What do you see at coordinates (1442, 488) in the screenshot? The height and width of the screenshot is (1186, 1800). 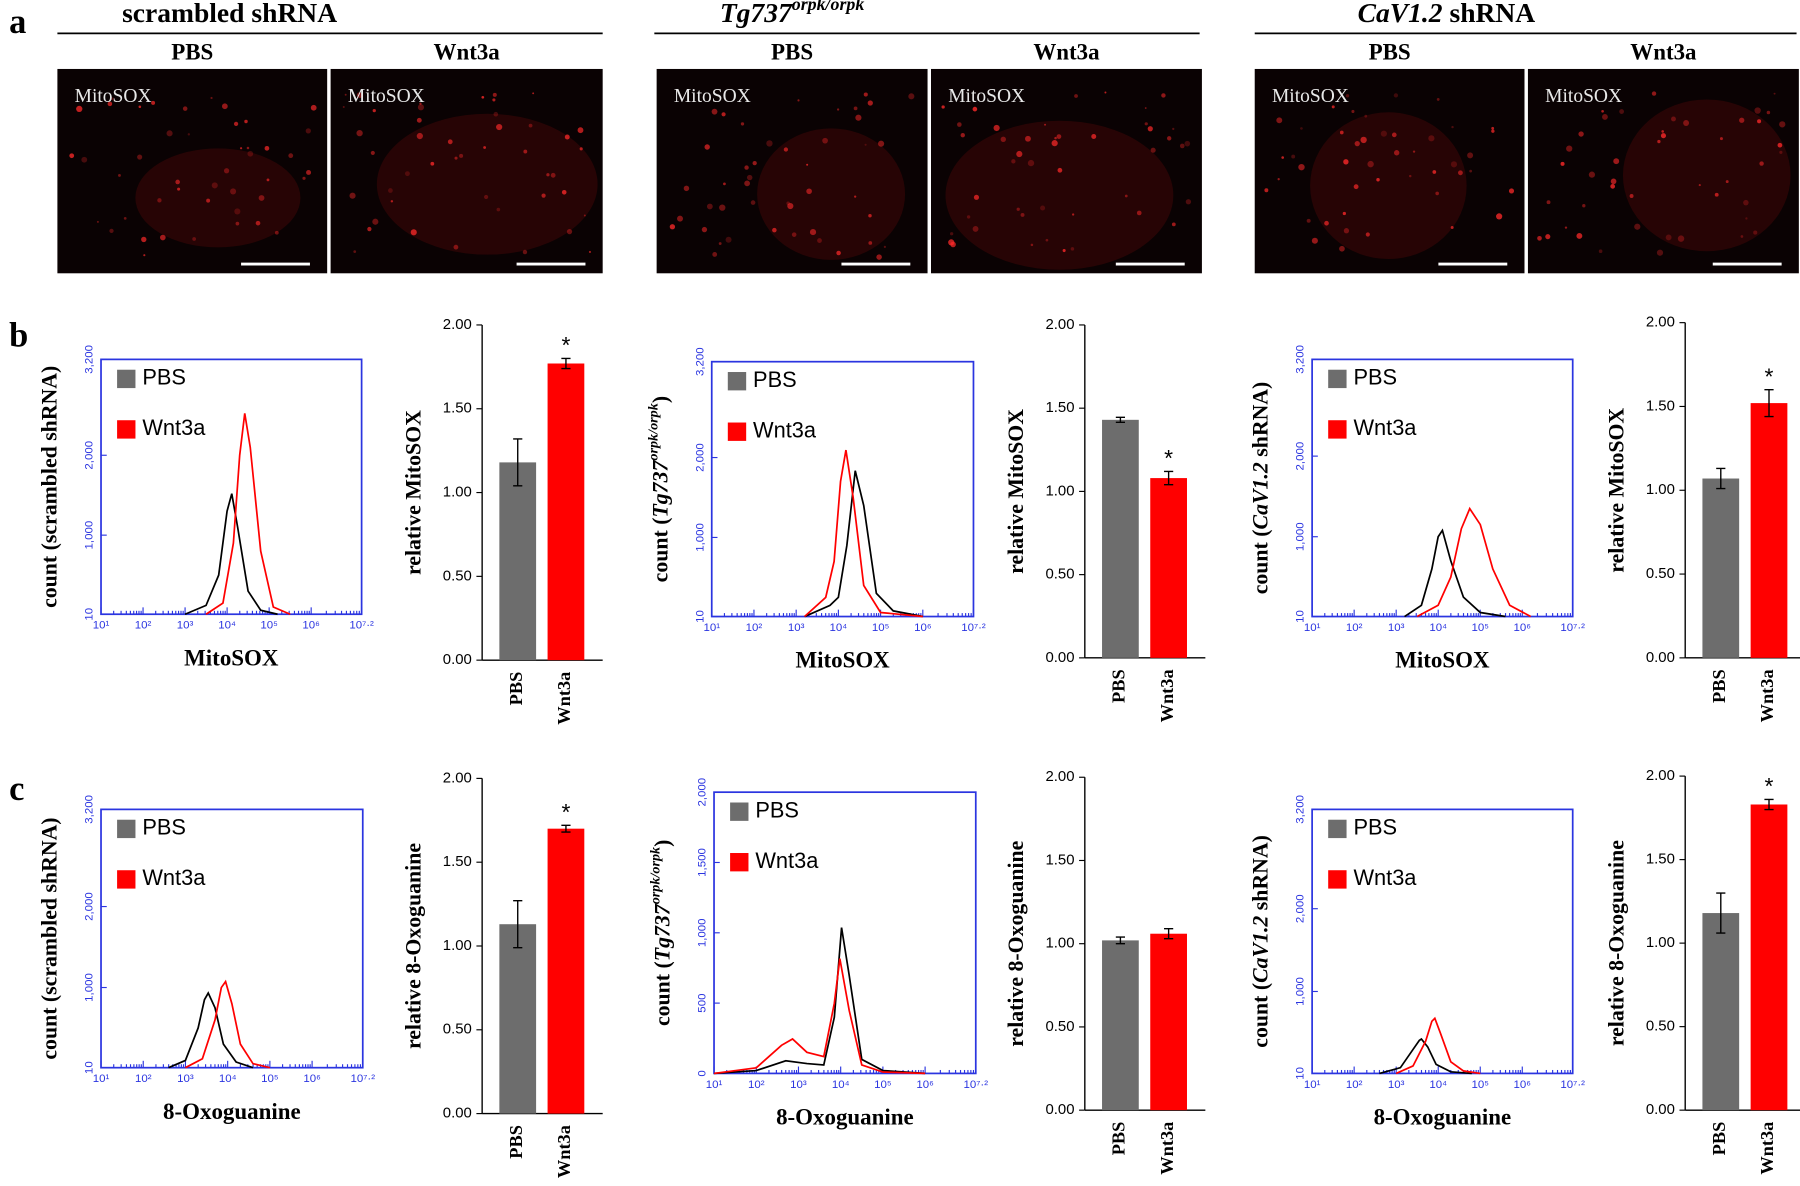 I see `plot-frame` at bounding box center [1442, 488].